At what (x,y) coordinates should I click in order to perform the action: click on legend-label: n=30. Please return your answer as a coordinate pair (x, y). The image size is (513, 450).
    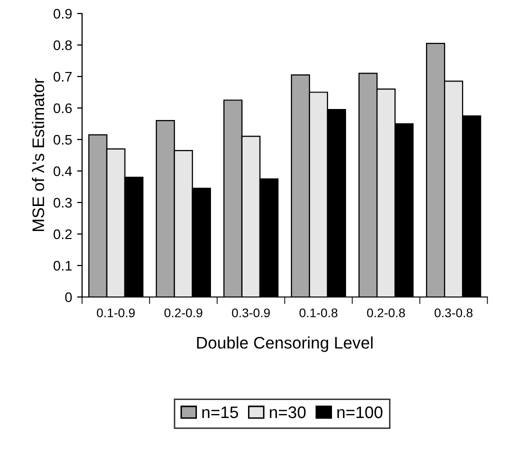
    Looking at the image, I should click on (288, 412).